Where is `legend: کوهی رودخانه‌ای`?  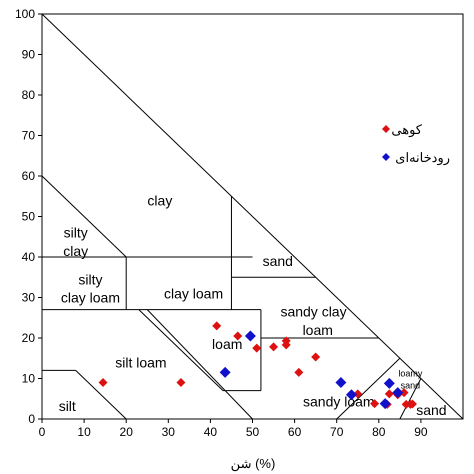
legend: کوهی رودخانه‌ای is located at coordinates (416, 144).